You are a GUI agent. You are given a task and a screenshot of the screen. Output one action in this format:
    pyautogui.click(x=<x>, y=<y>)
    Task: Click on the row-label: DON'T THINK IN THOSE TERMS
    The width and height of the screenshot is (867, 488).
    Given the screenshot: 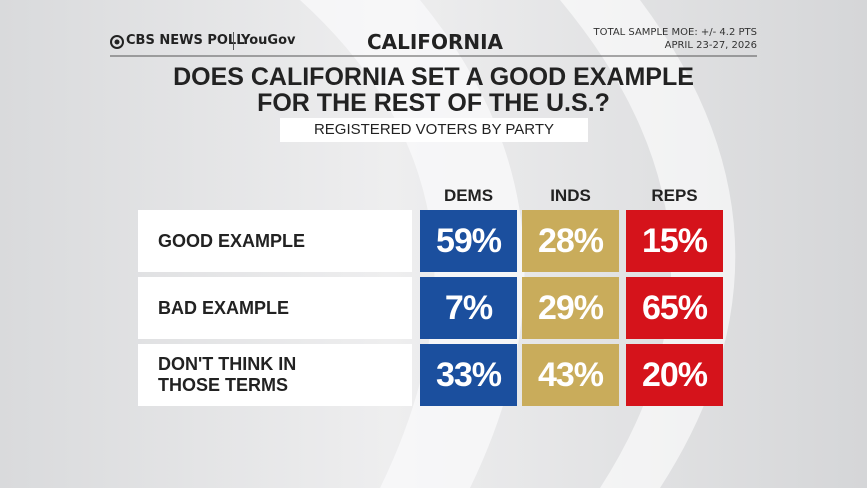 What is the action you would take?
    pyautogui.click(x=275, y=375)
    